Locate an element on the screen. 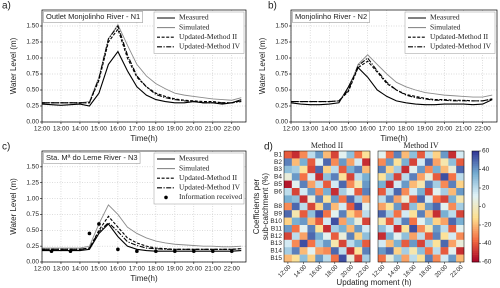  y-tick-label: 1.25 is located at coordinates (32, 42).